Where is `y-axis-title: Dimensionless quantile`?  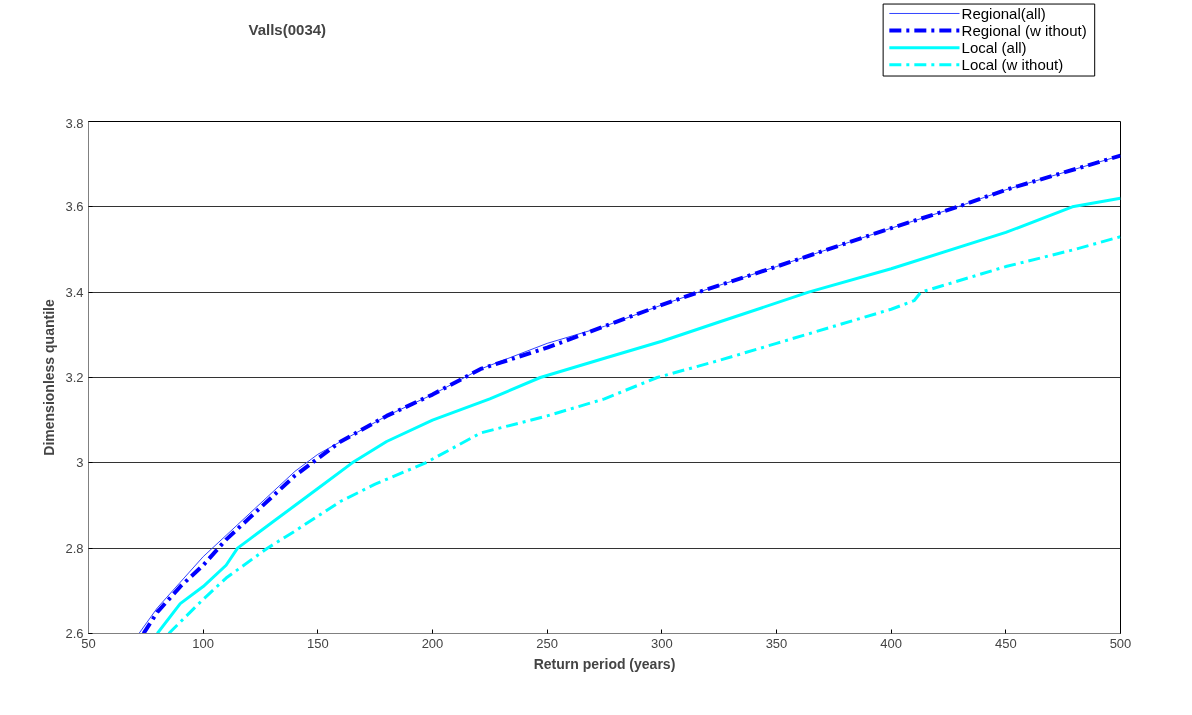 y-axis-title: Dimensionless quantile is located at coordinates (49, 377).